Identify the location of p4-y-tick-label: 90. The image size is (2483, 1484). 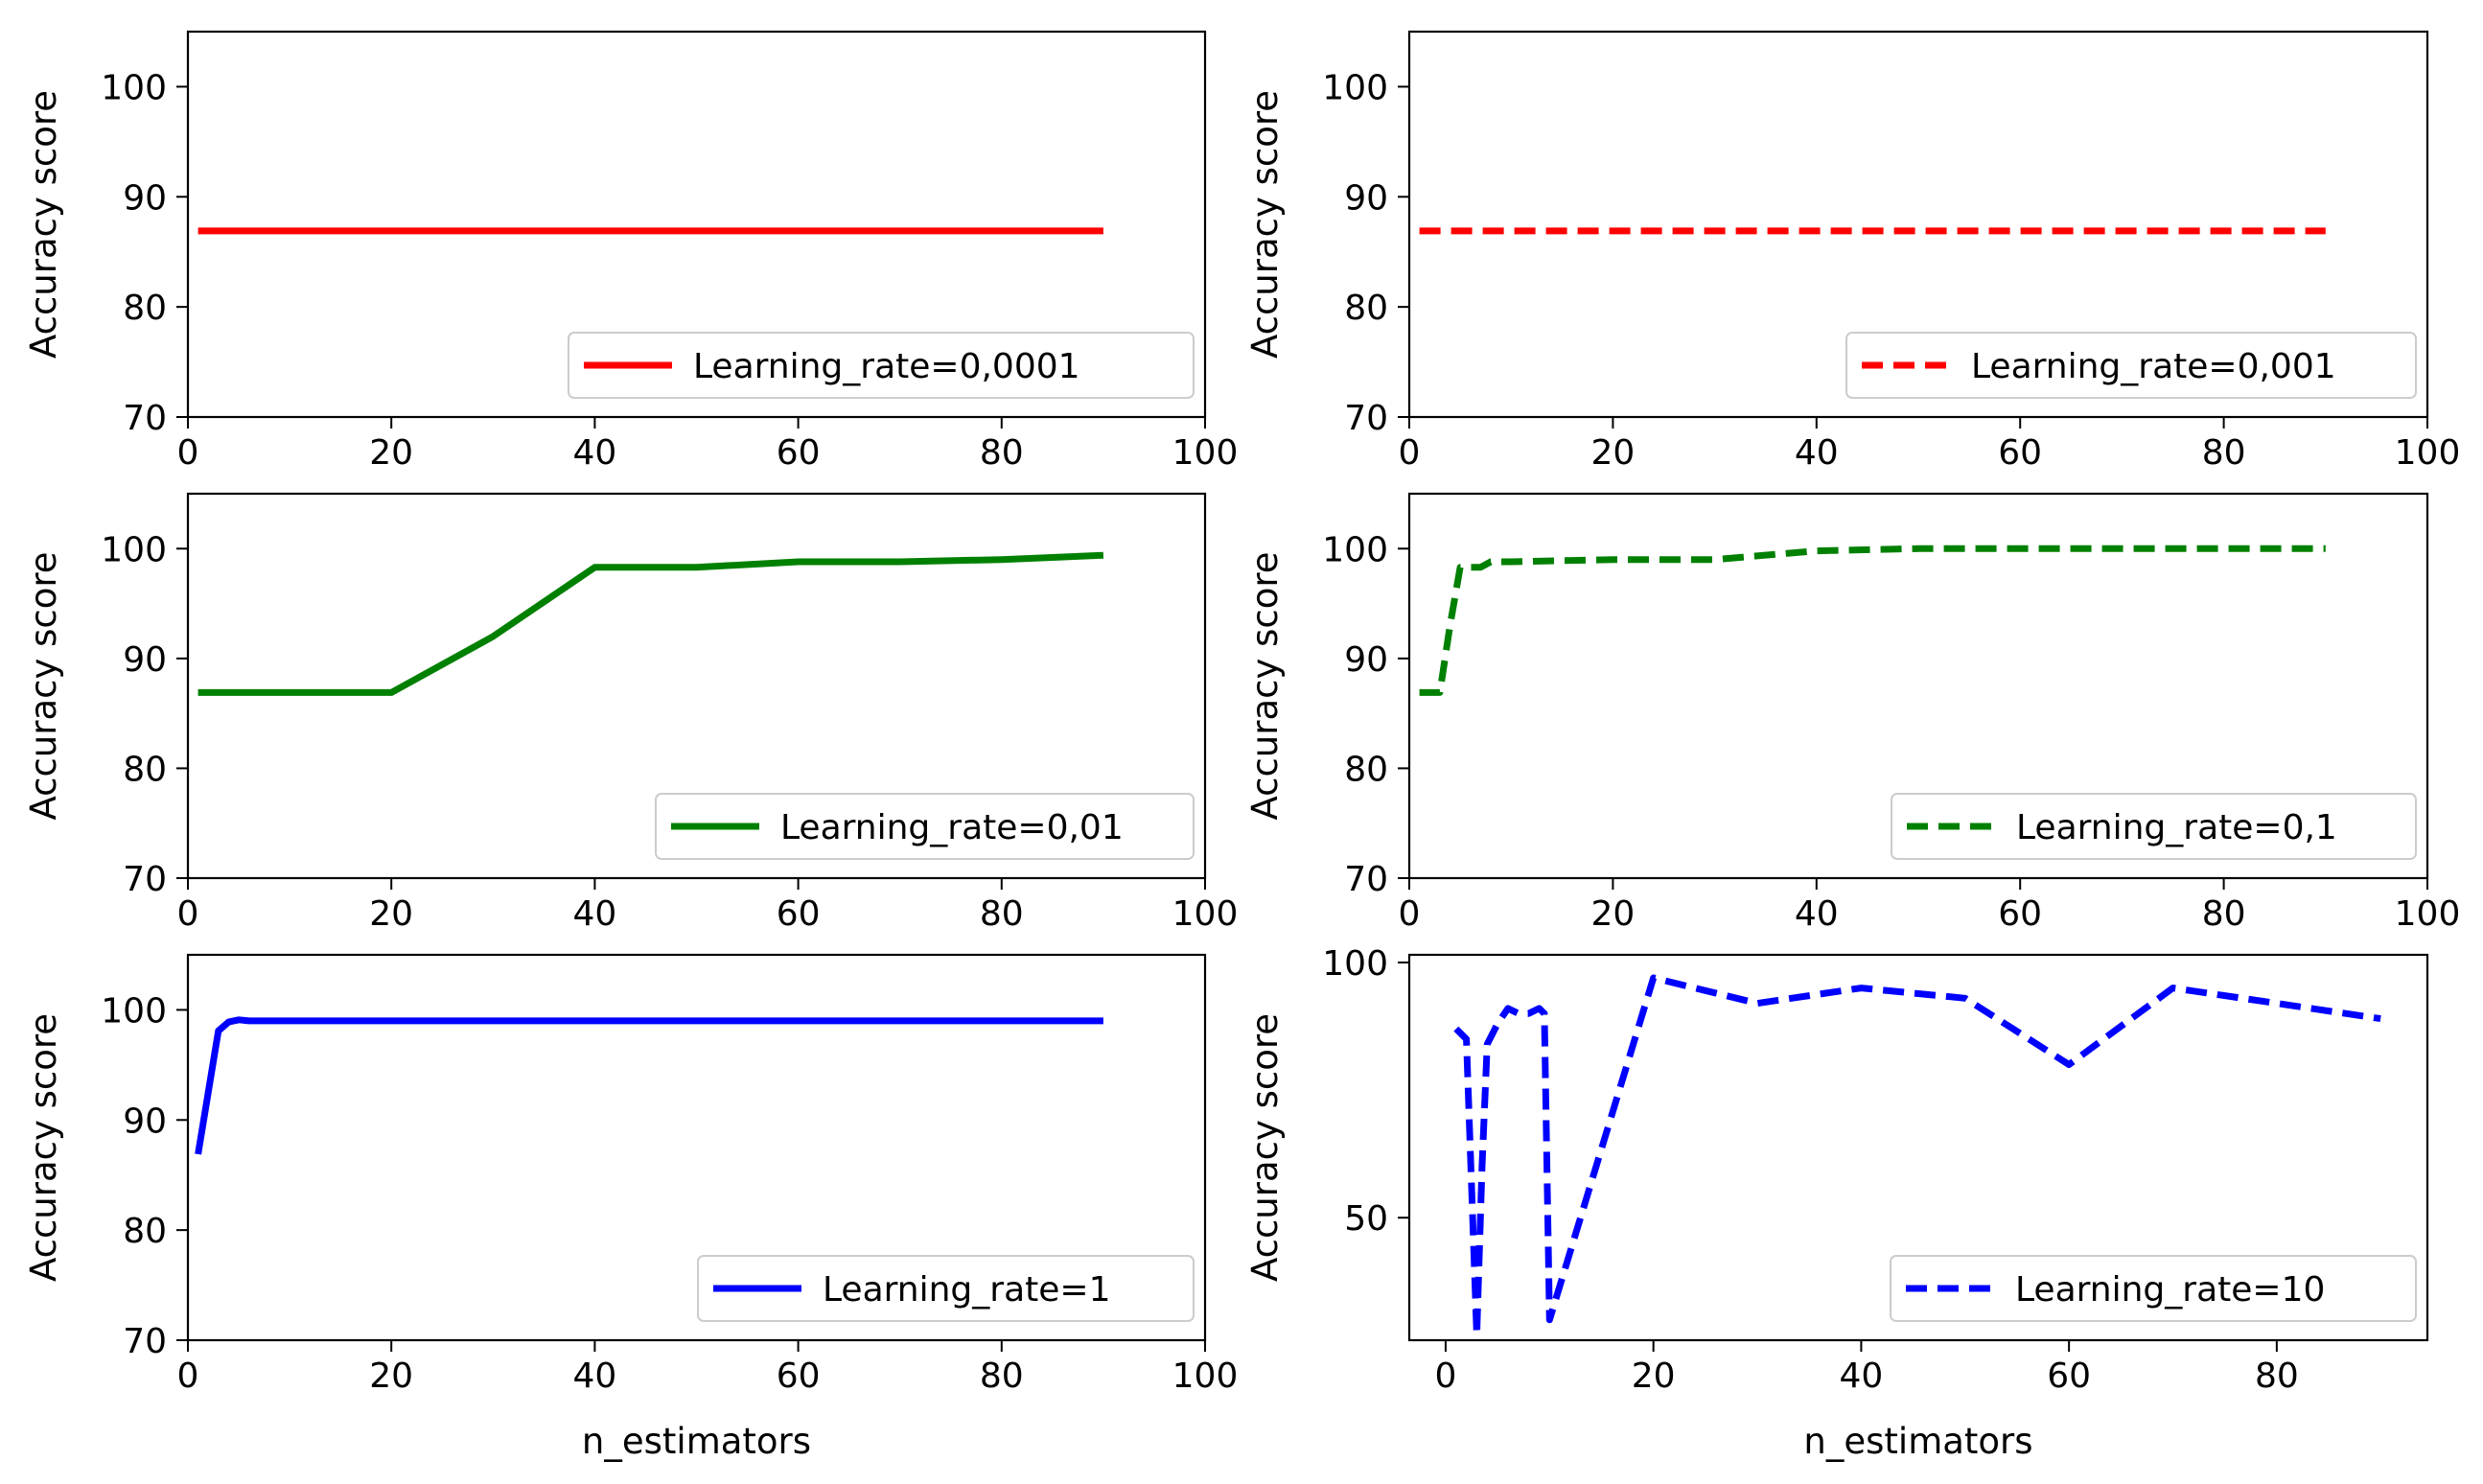
(1366, 660).